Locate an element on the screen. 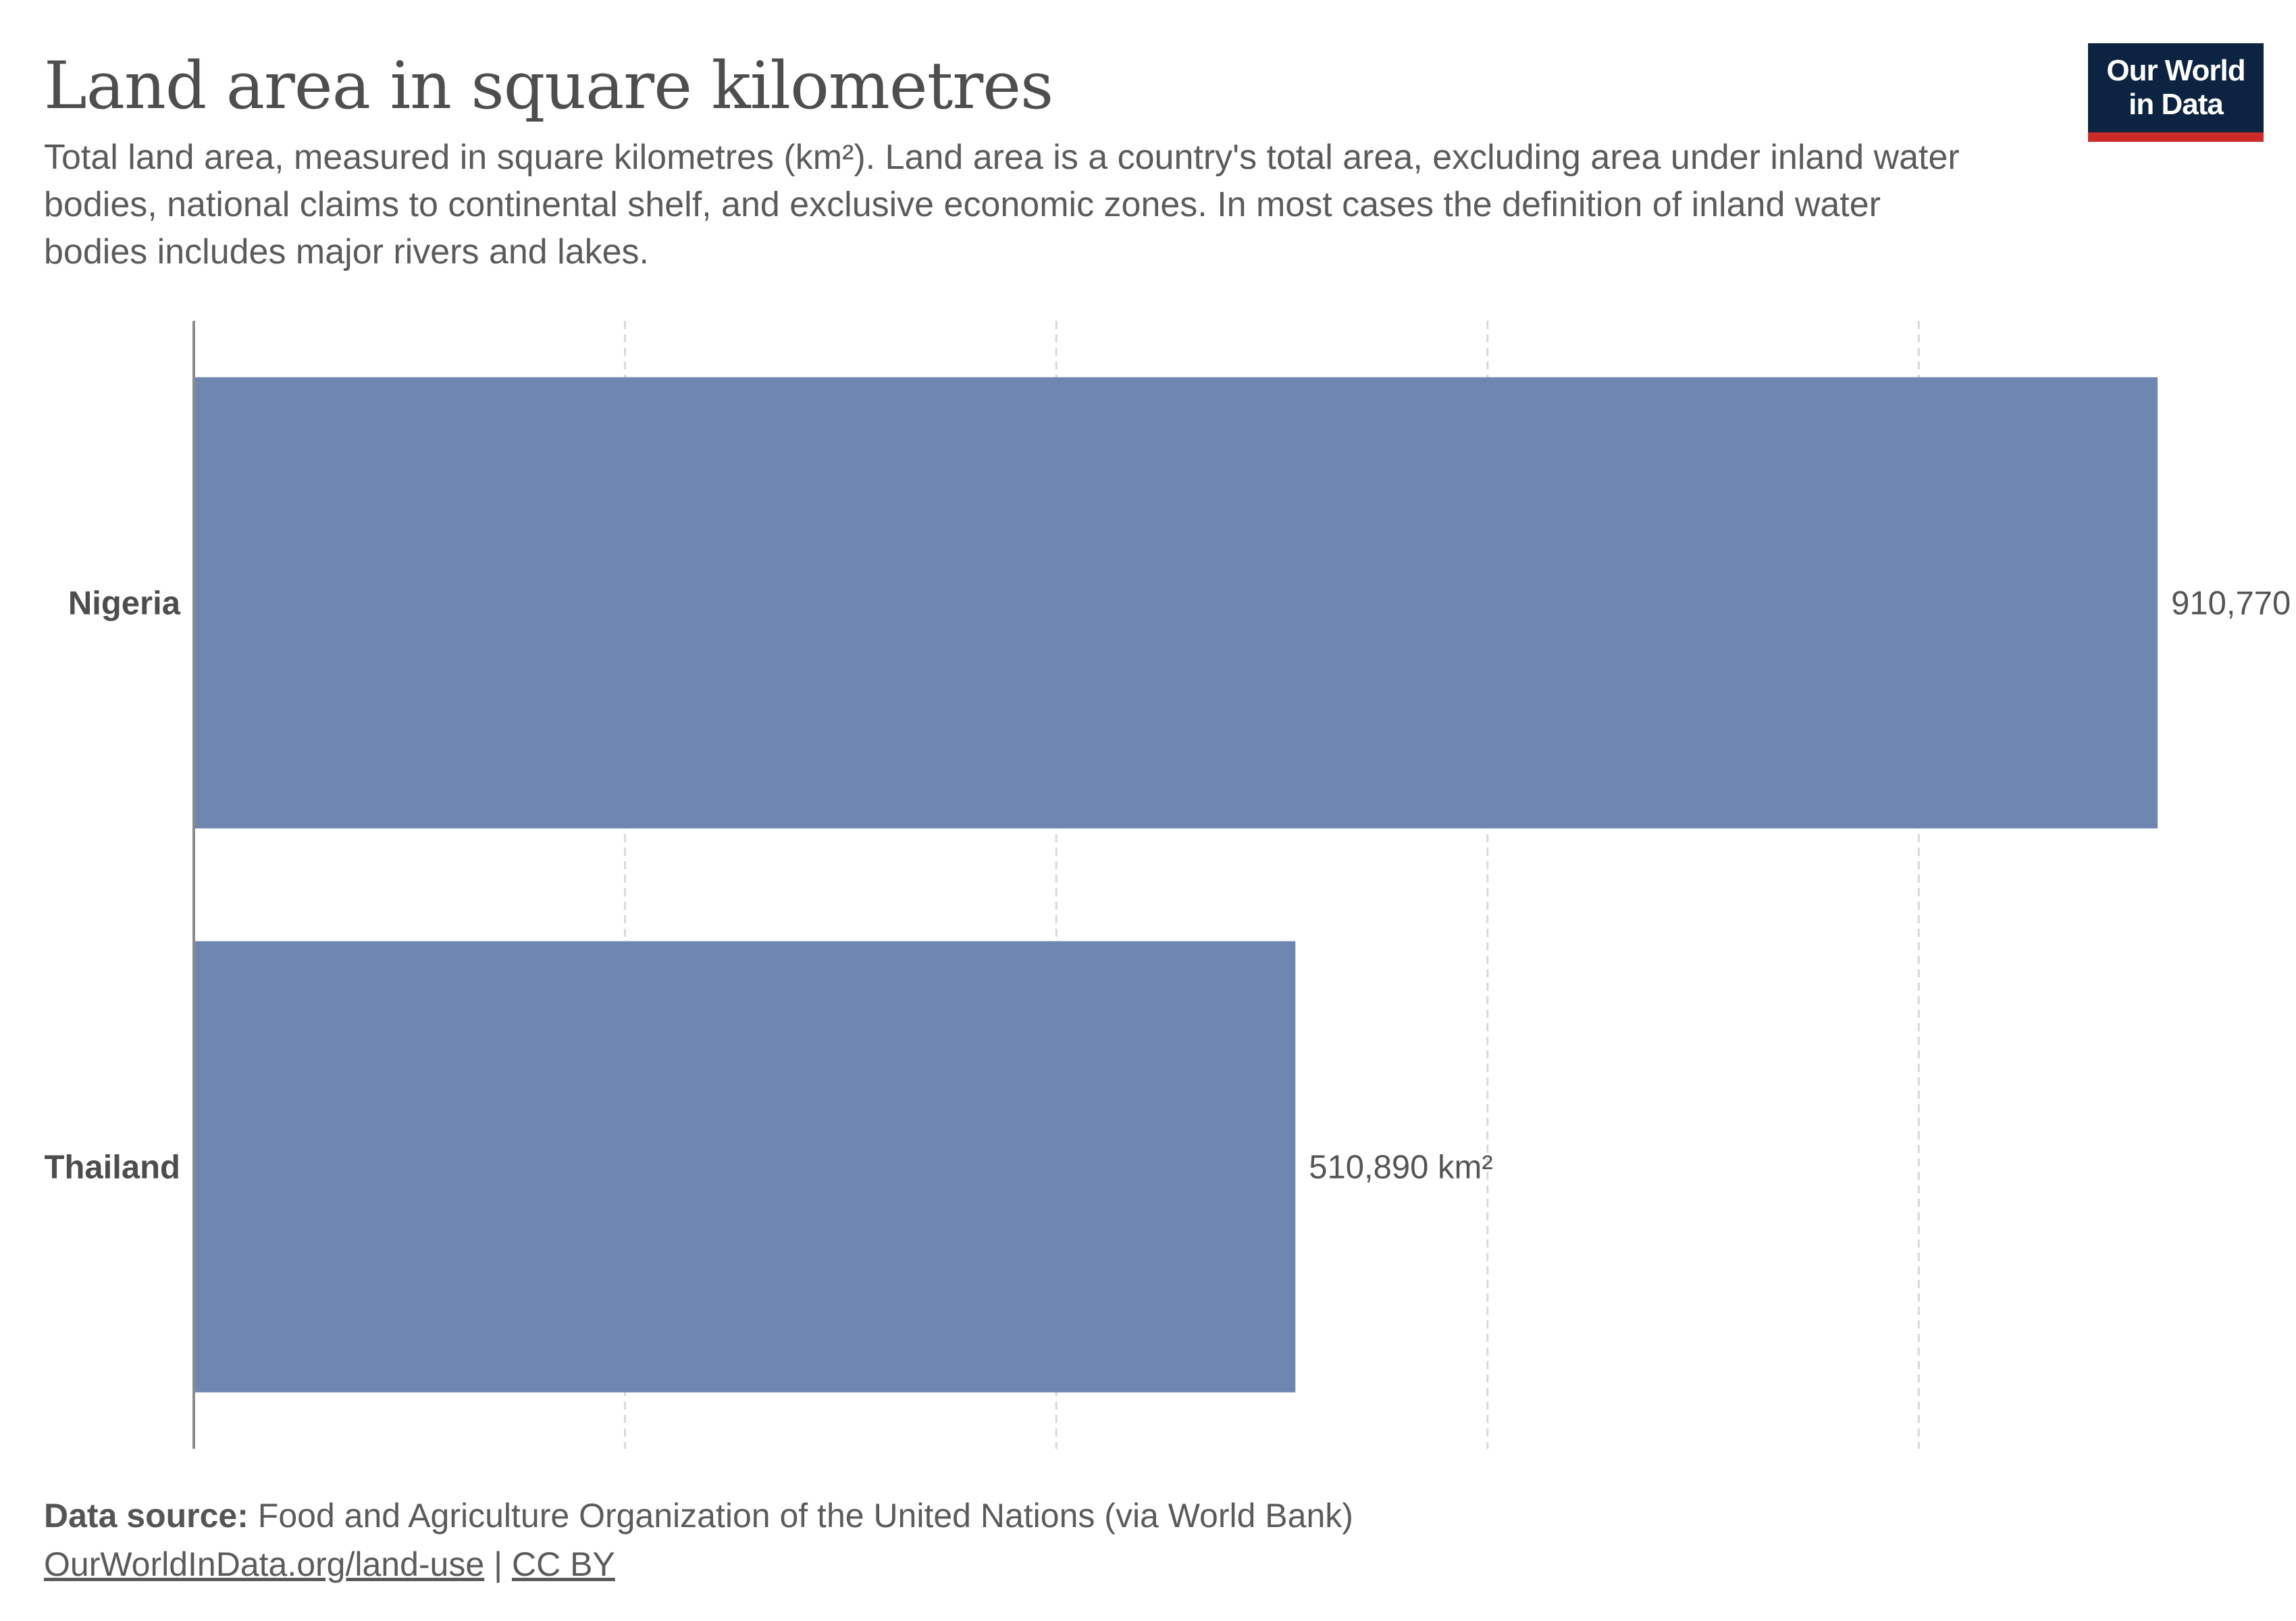 This screenshot has width=2296, height=1621. bar-thailand is located at coordinates (745, 1167).